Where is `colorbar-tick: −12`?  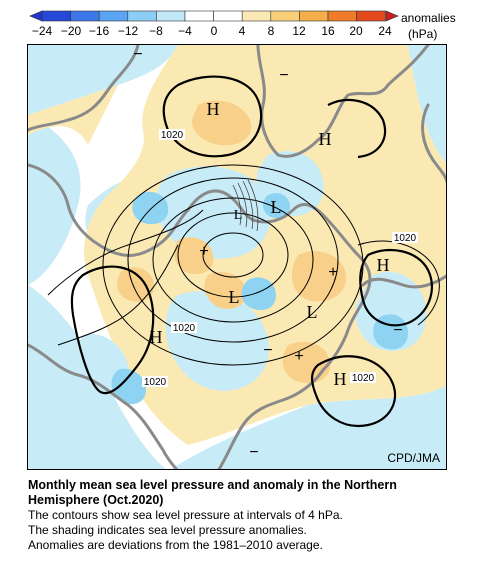 colorbar-tick: −12 is located at coordinates (128, 31).